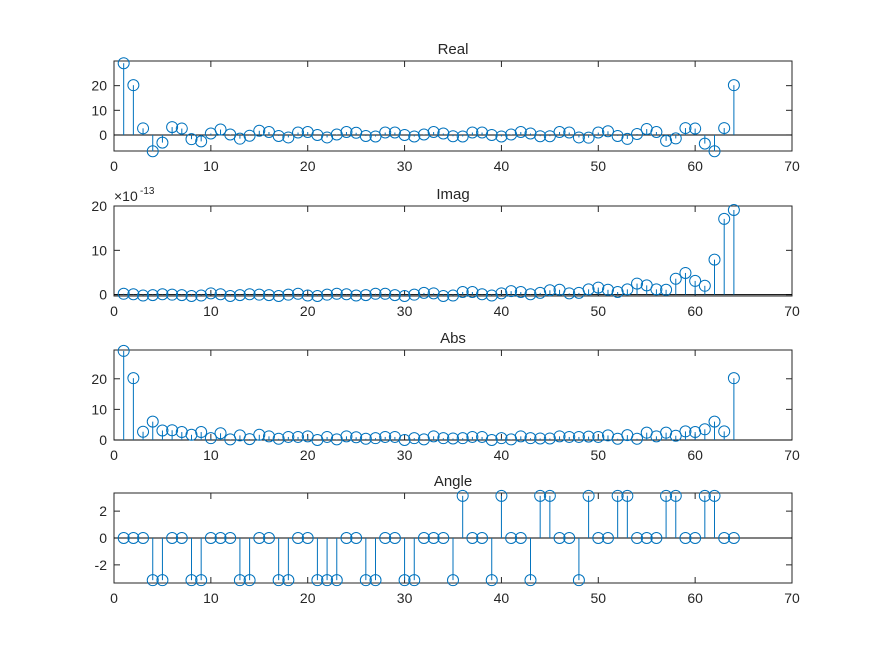 This screenshot has width=875, height=656. I want to click on real-xtick-label: 50, so click(598, 166).